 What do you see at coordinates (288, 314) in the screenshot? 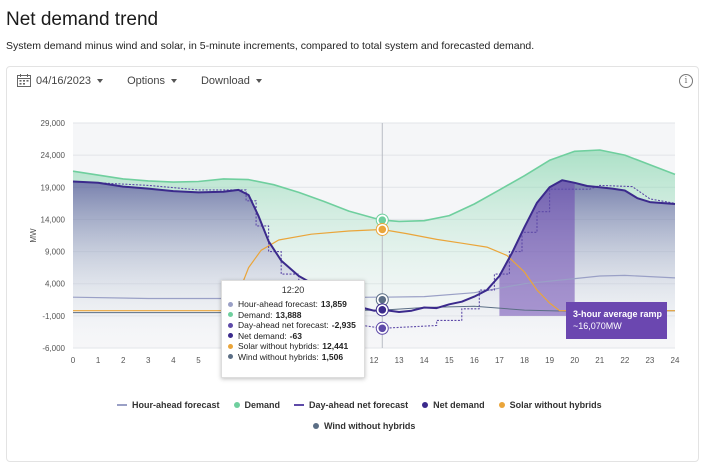
I see `tooltip-value: 13,888` at bounding box center [288, 314].